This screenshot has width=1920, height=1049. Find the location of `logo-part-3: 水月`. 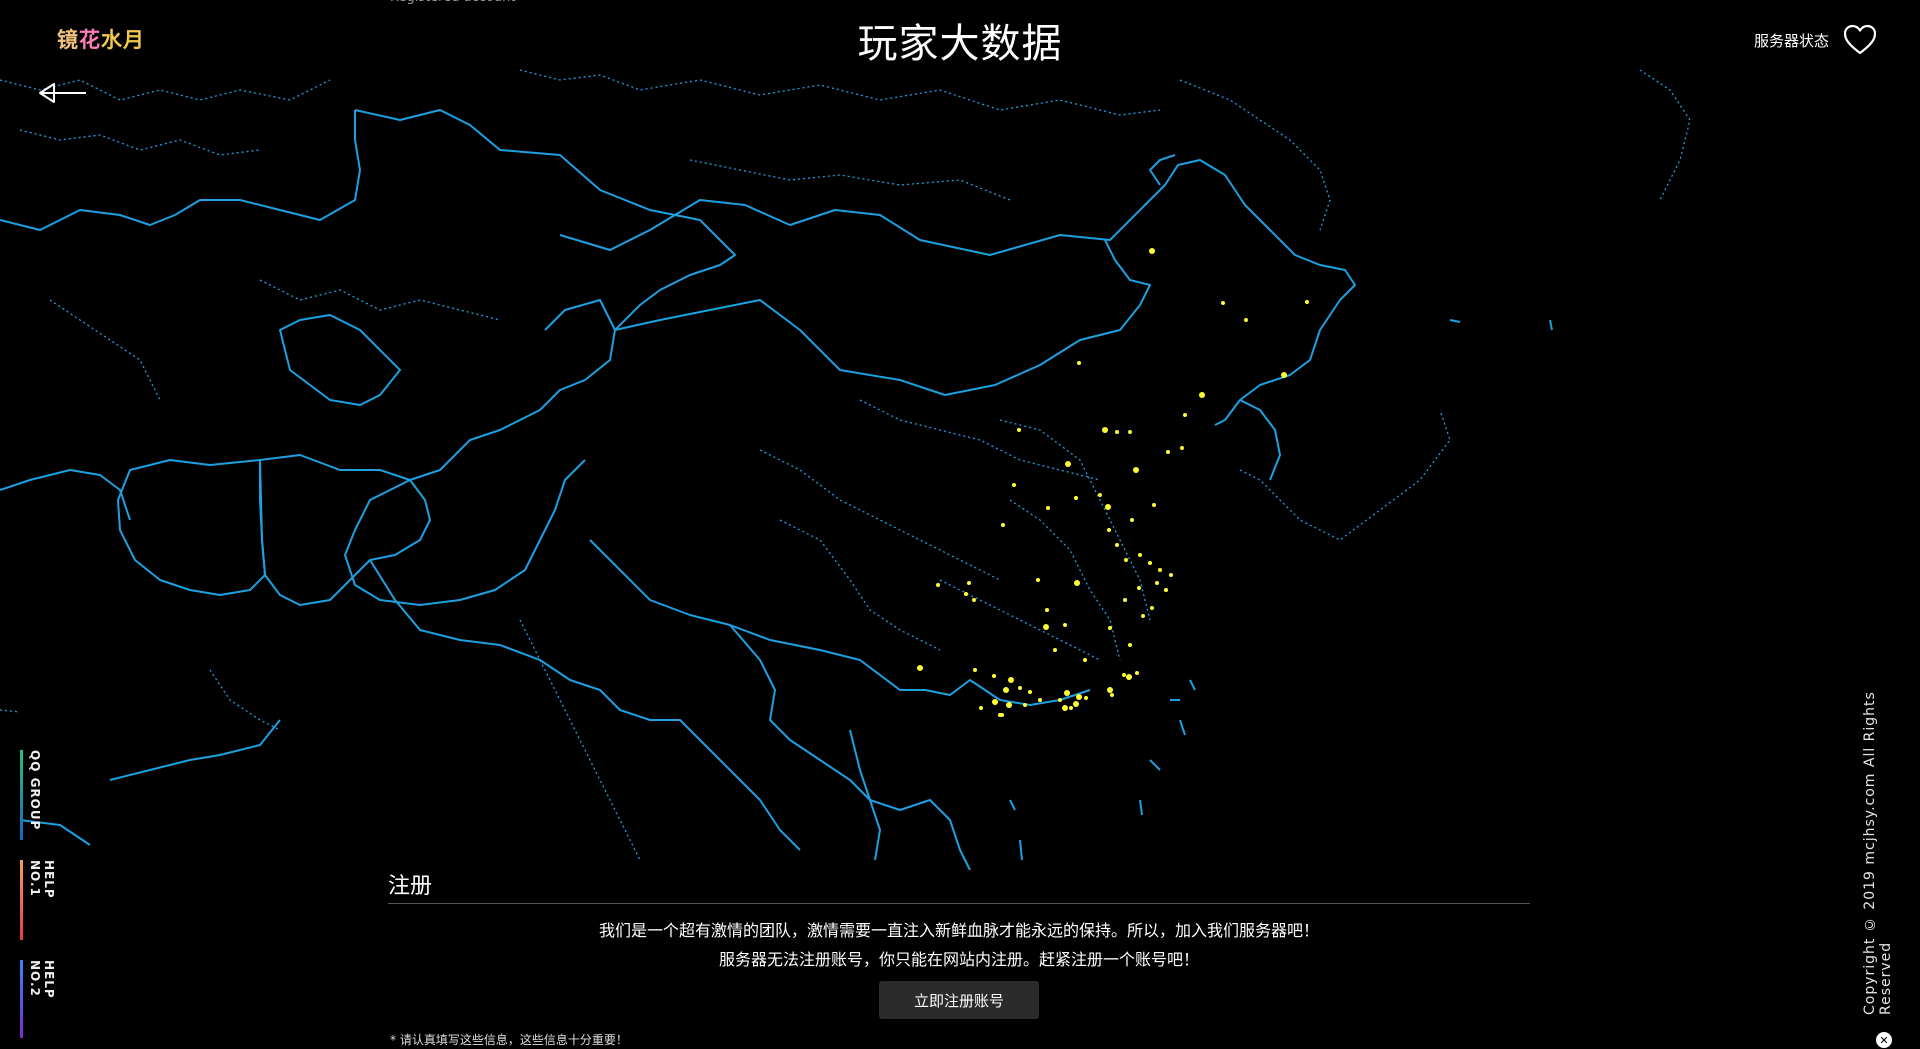

logo-part-3: 水月 is located at coordinates (123, 40).